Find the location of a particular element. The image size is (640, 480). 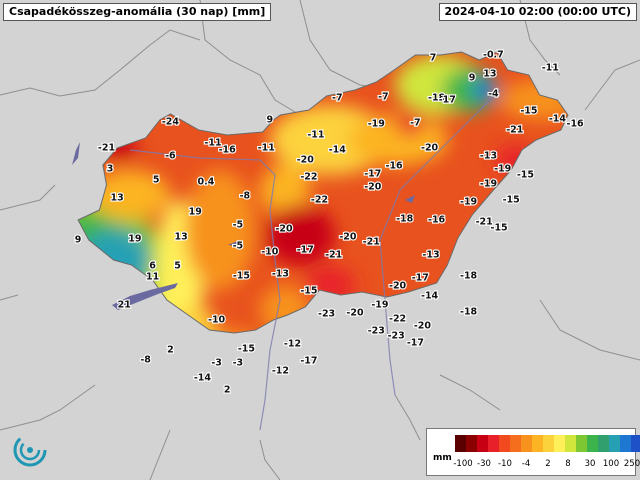

legend: mm -100 -30 -10 -4 2 8 30 100 250 is located at coordinates (531, 452).